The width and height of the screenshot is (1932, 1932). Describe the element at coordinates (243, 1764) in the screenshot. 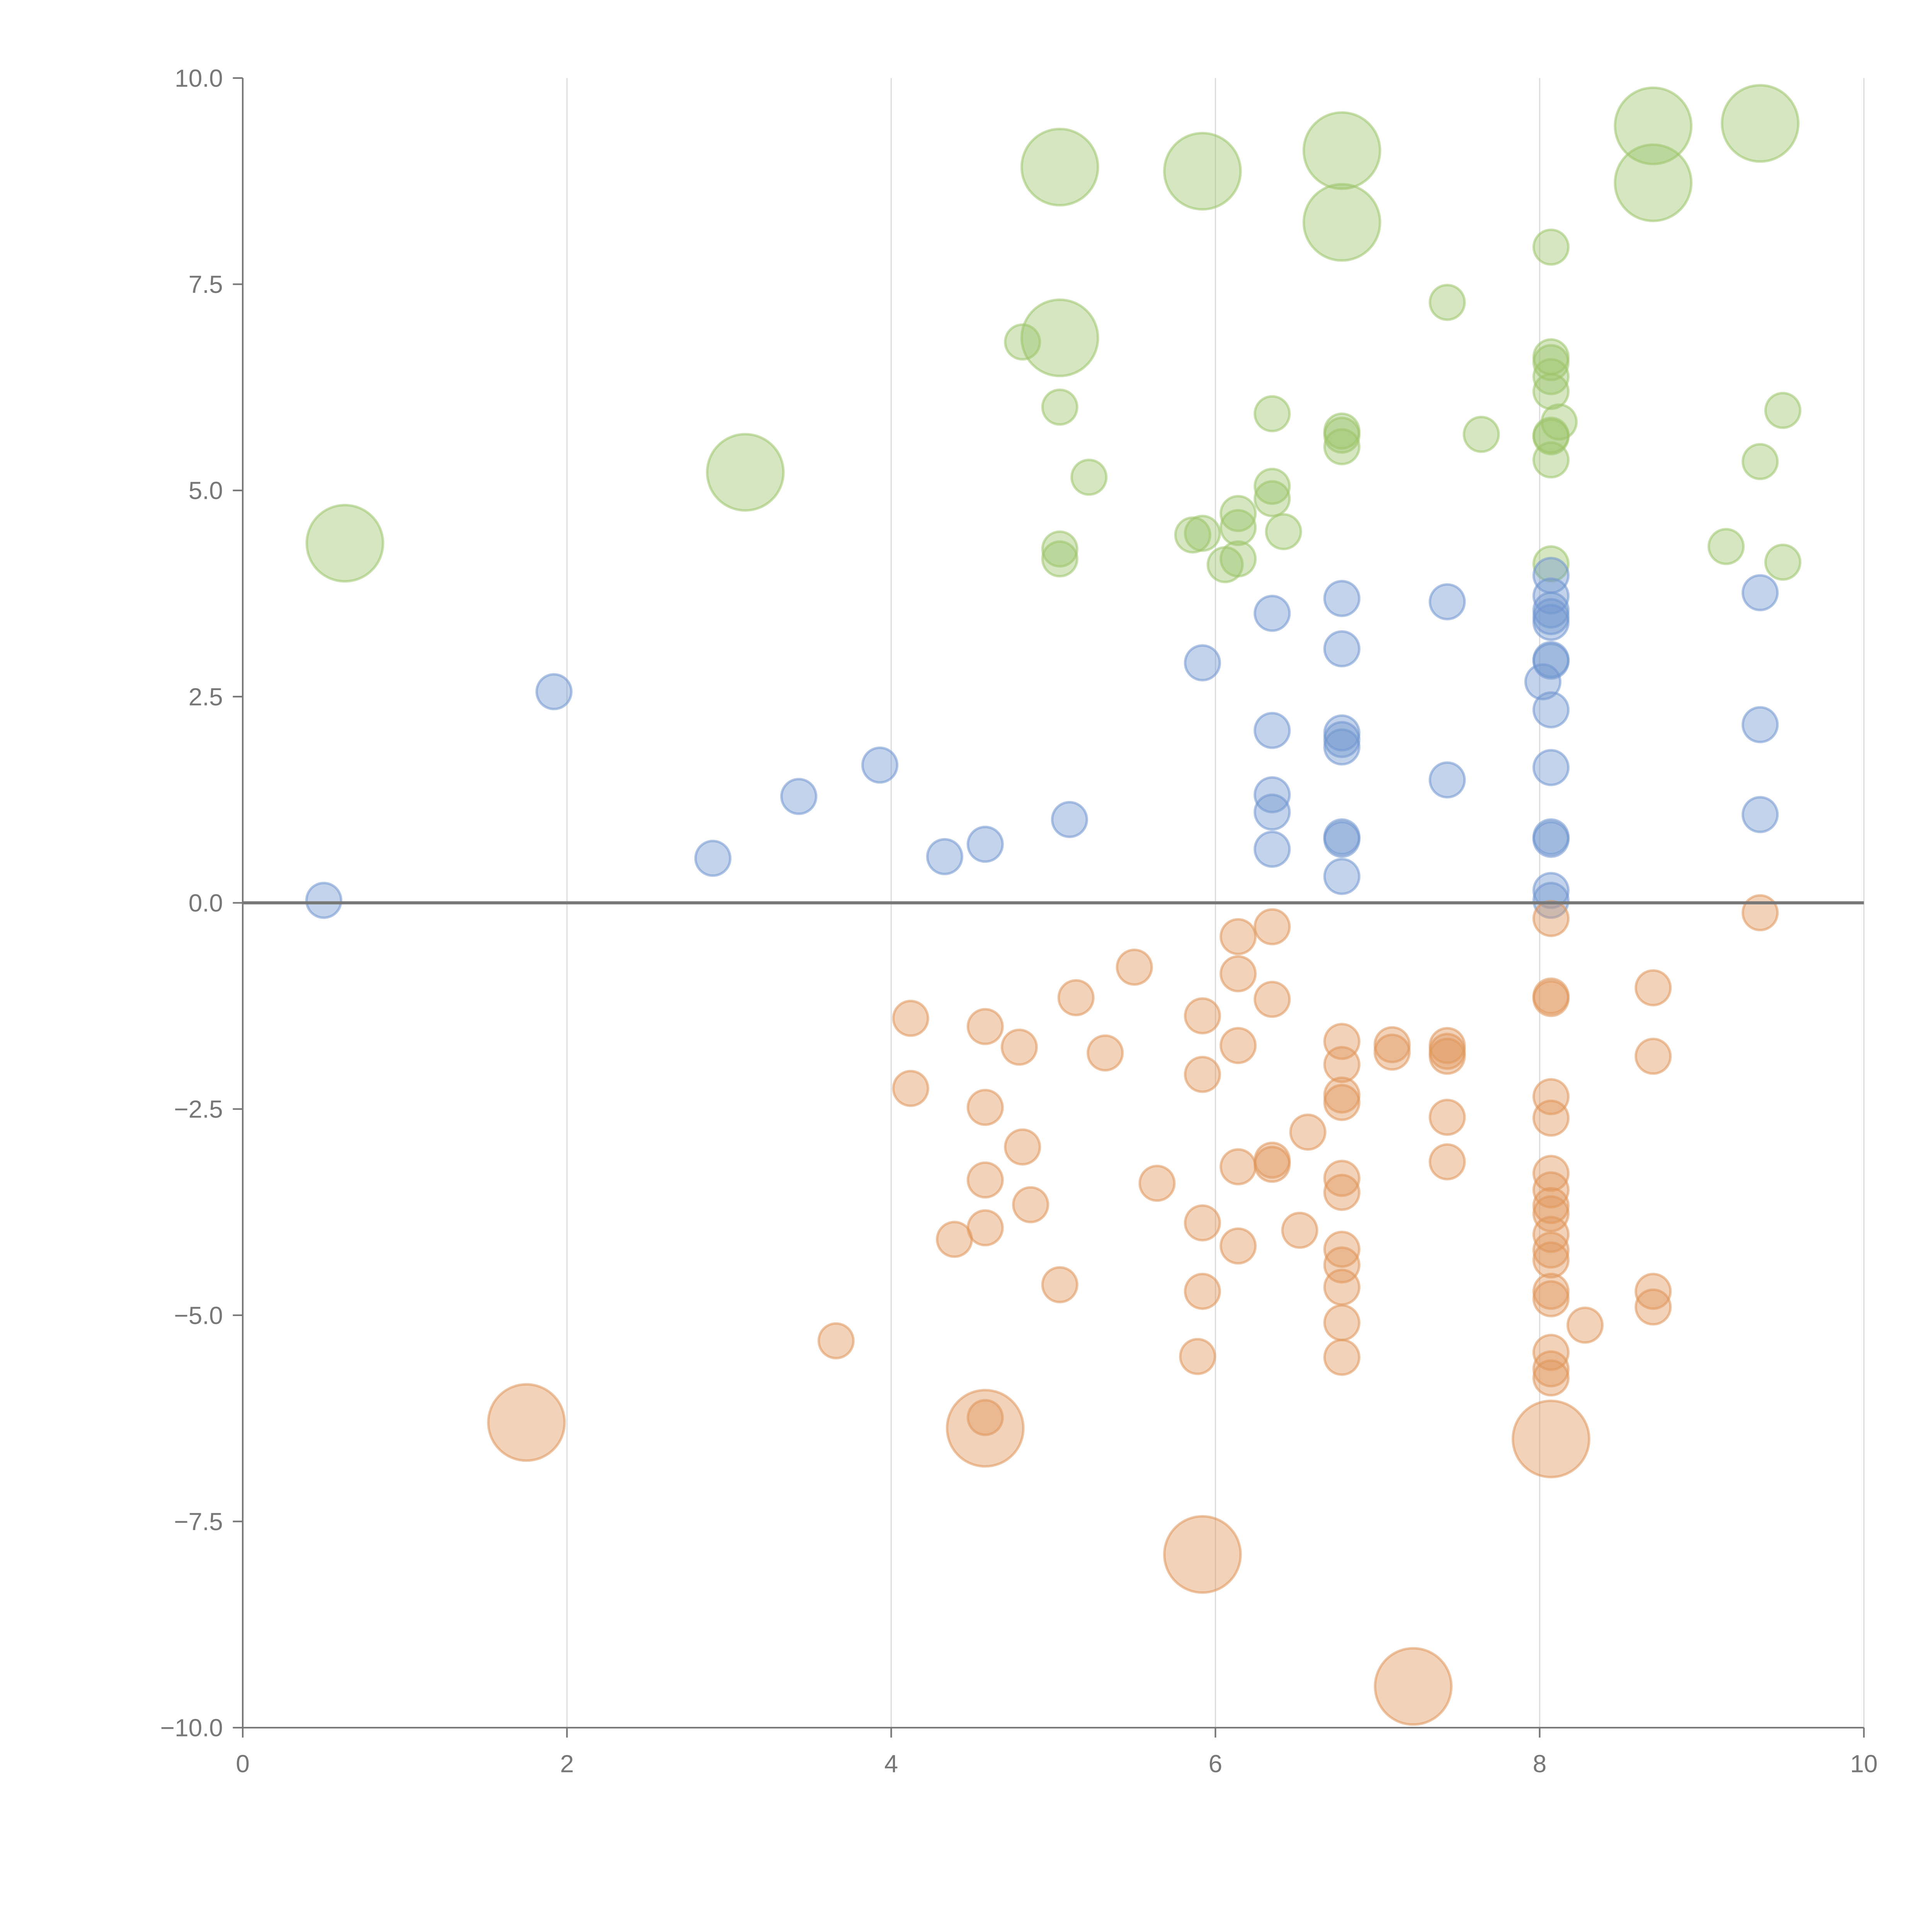

I see `x-tick-label: 0` at that location.